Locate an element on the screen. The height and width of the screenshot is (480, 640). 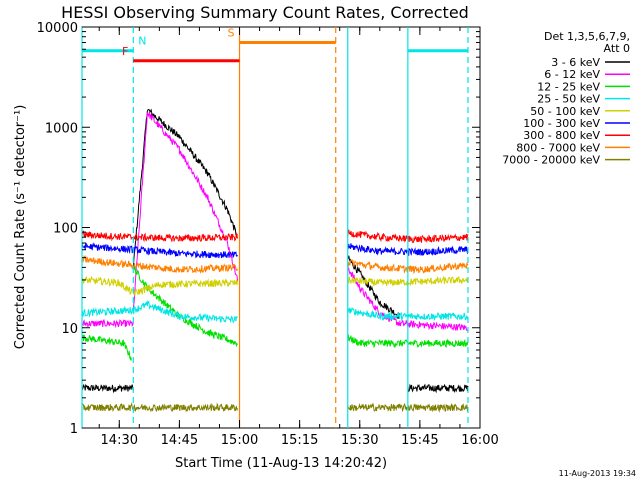
y-tick-label-4: 10000 is located at coordinates (57, 28).